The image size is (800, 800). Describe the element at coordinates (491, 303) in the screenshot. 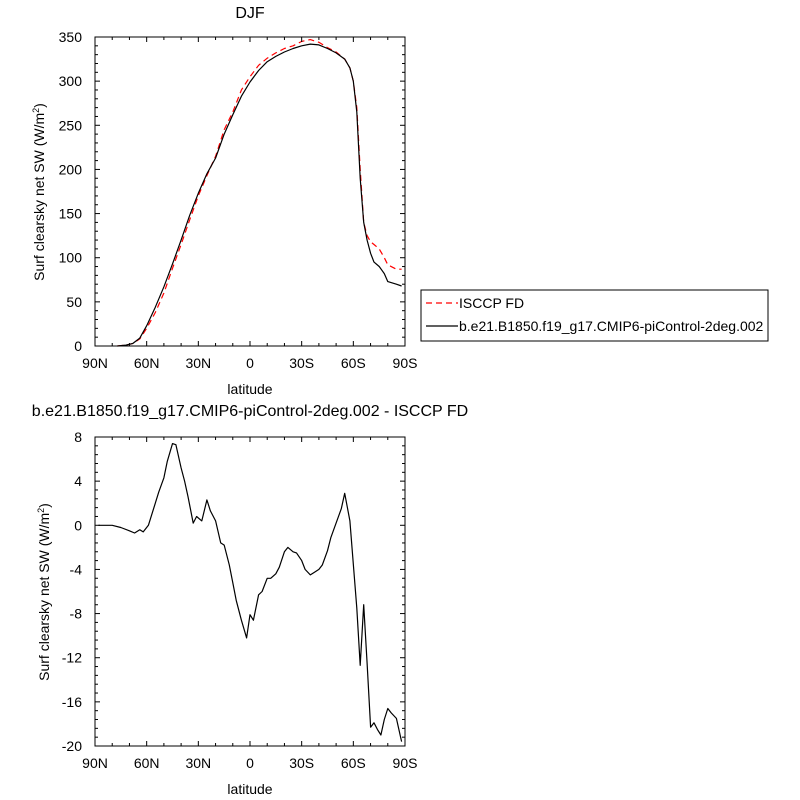

I see `legend-label-isccp: ISCCP FD` at that location.